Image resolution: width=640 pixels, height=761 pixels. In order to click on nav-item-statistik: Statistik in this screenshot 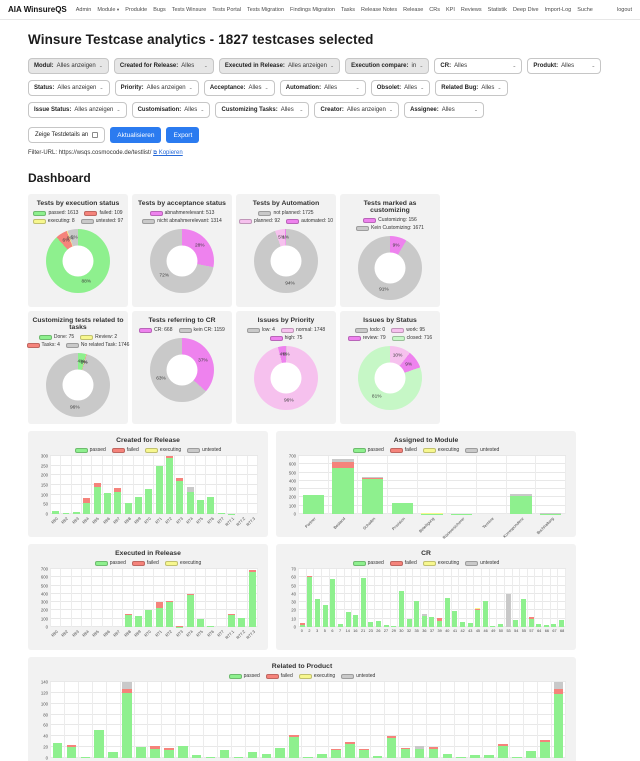, I will do `click(497, 9)`.